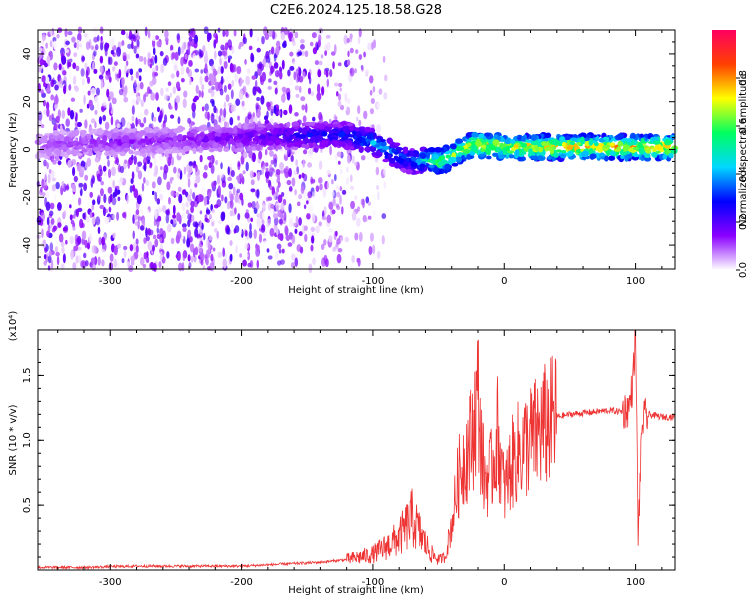 The width and height of the screenshot is (750, 600). I want to click on spectrogram-y-label: Frequency (Hz), so click(13, 150).